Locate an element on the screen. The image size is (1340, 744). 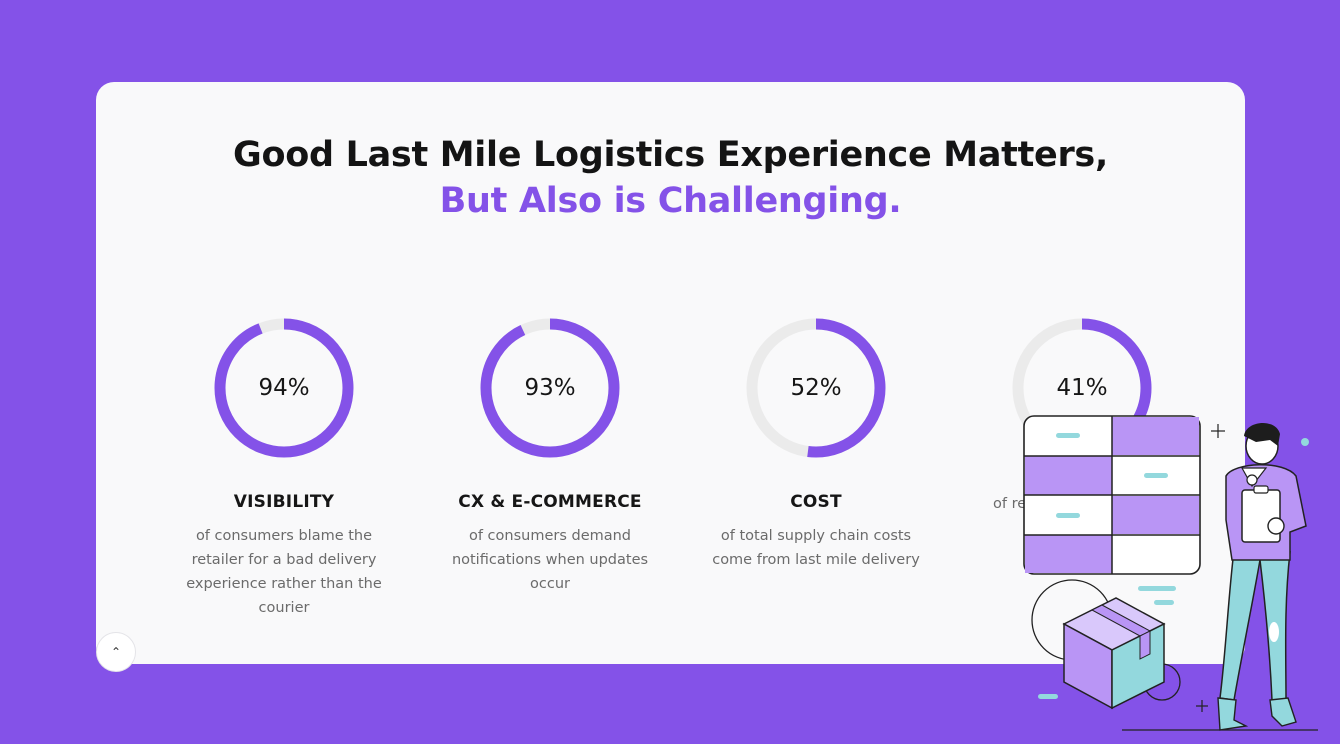
progress-ring: 94% is located at coordinates (284, 388).